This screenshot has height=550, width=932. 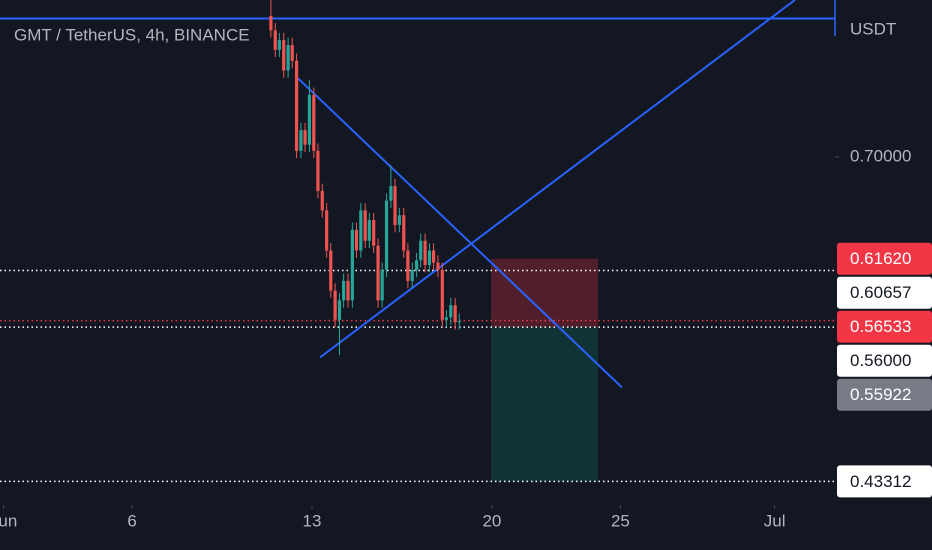 I want to click on x-tick-label: 6, so click(x=131, y=520).